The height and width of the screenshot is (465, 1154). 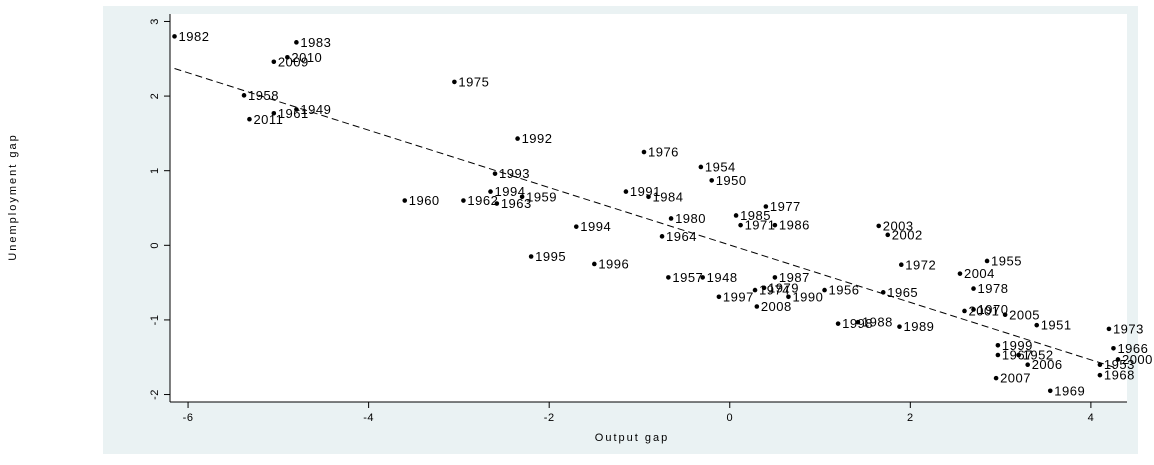 What do you see at coordinates (537, 138) in the screenshot?
I see `point-label: 1992` at bounding box center [537, 138].